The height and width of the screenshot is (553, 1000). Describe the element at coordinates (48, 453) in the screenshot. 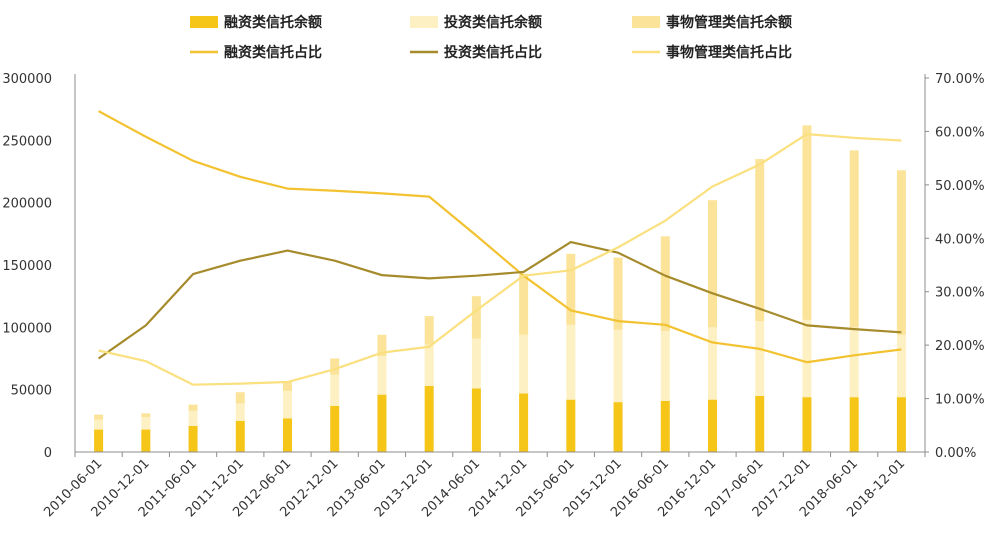

I see `y-left-tick: 0` at that location.